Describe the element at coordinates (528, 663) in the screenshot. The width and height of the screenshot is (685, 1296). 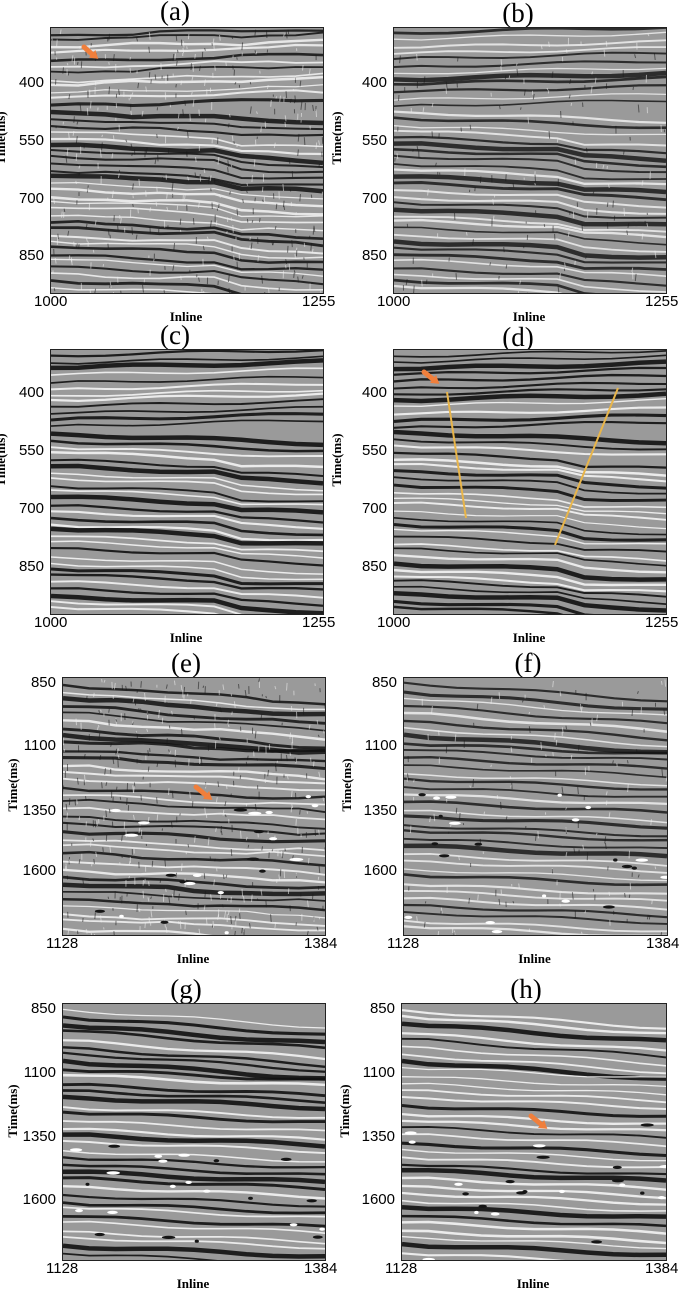
I see `panel-label: (f)` at that location.